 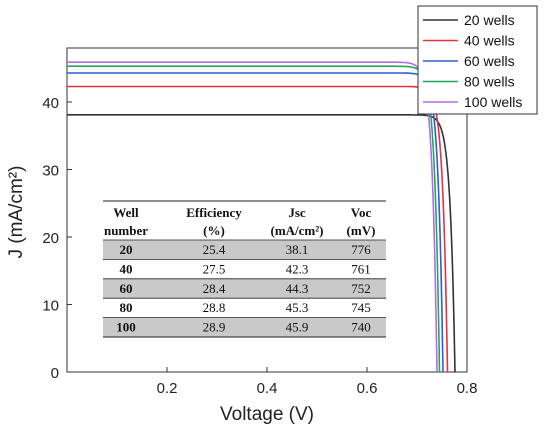 I want to click on y-tick-label: 30, so click(x=50, y=171).